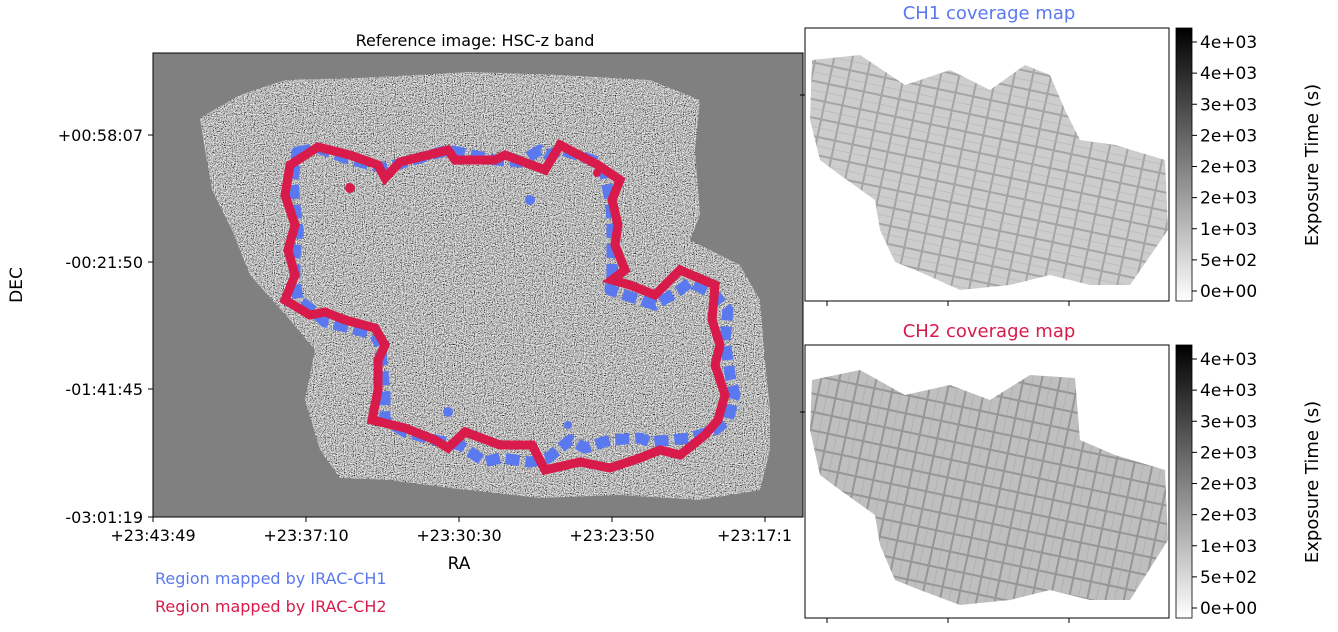  What do you see at coordinates (754, 535) in the screenshot?
I see `ra-tick-label: +23:17:1` at bounding box center [754, 535].